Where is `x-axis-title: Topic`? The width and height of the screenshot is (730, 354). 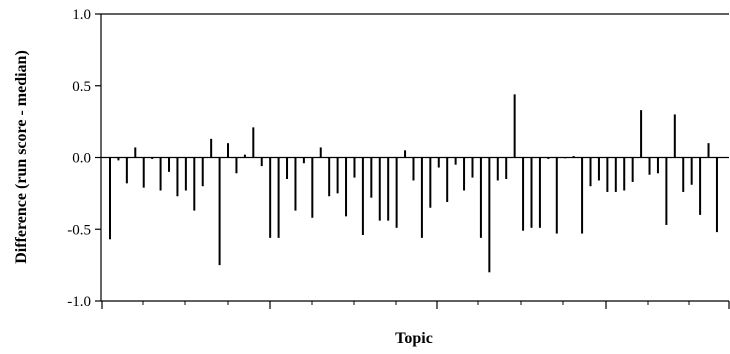
x-axis-title: Topic is located at coordinates (414, 338).